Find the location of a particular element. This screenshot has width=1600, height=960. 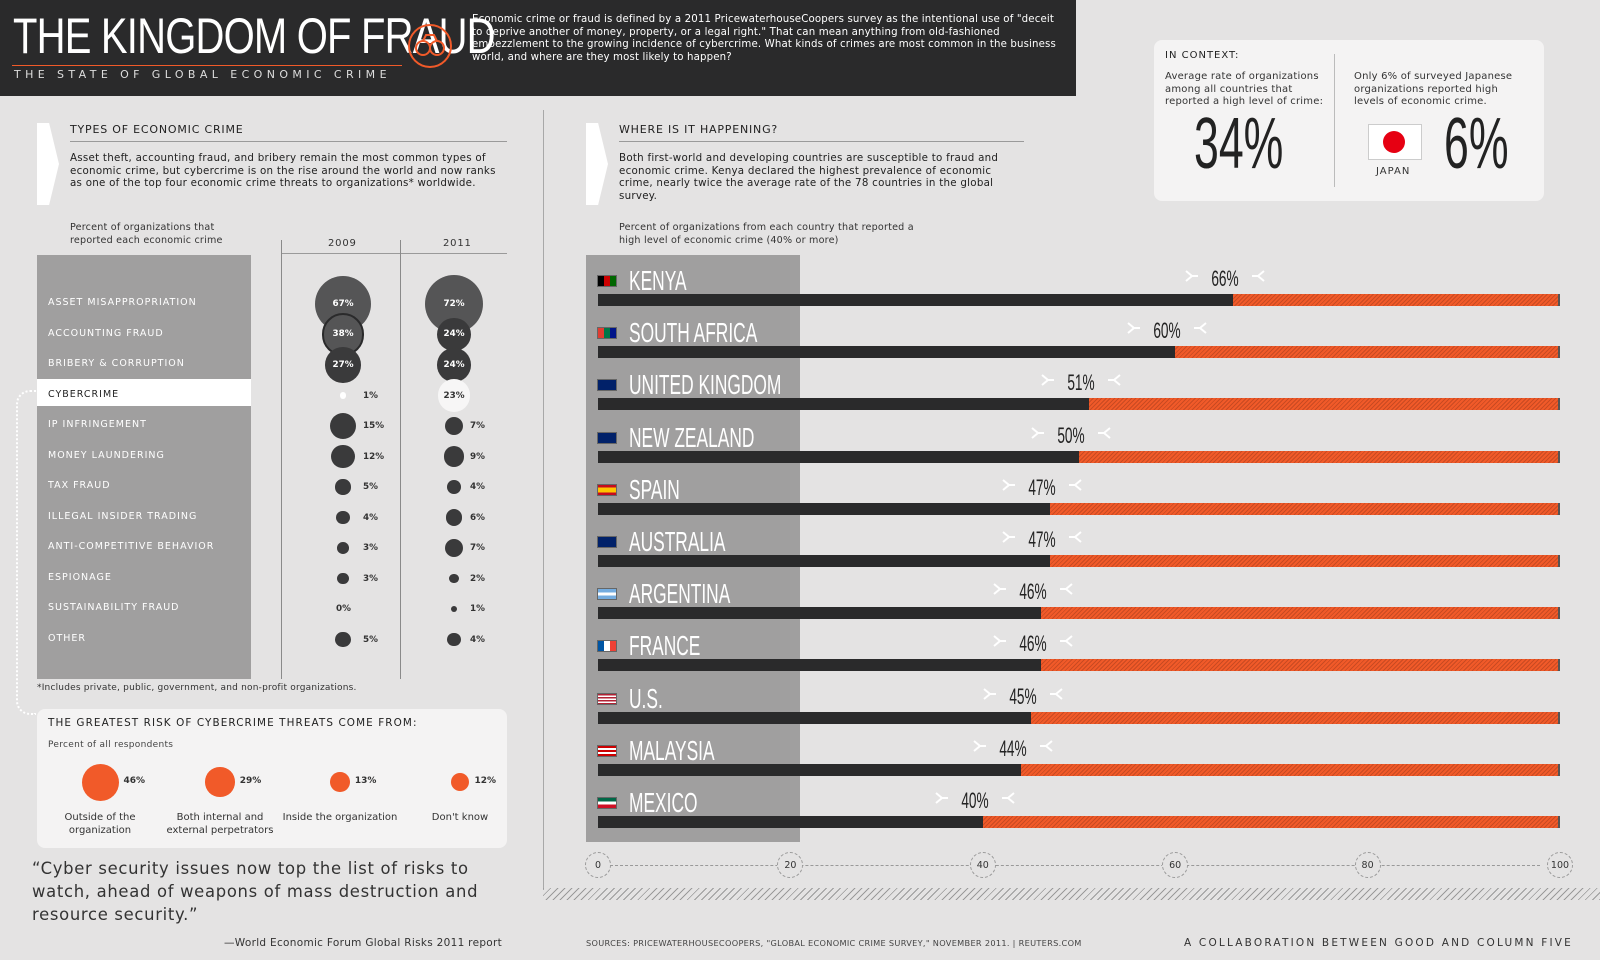

crime-label: ACCOUNTING FRAUD is located at coordinates (106, 333).